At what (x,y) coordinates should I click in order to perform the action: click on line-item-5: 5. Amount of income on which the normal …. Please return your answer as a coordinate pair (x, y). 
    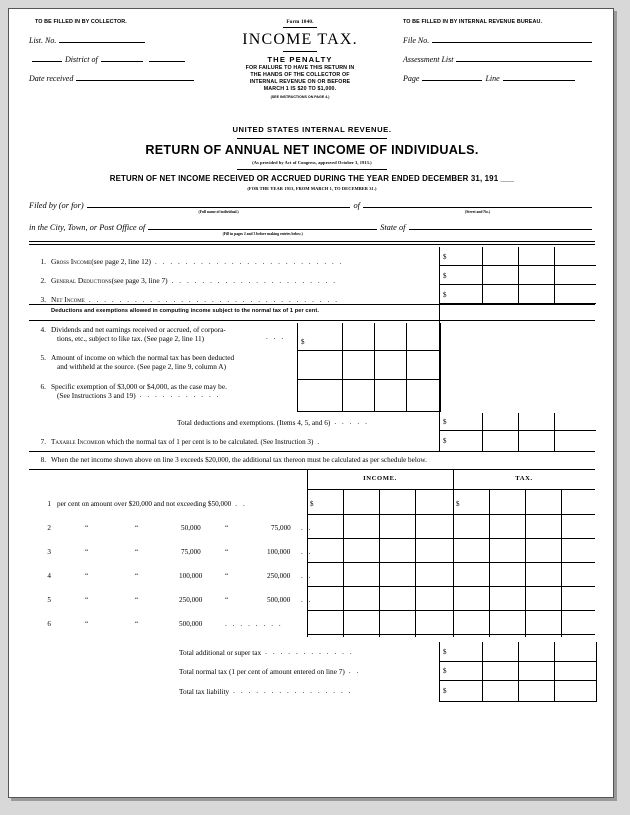
    Looking at the image, I should click on (132, 362).